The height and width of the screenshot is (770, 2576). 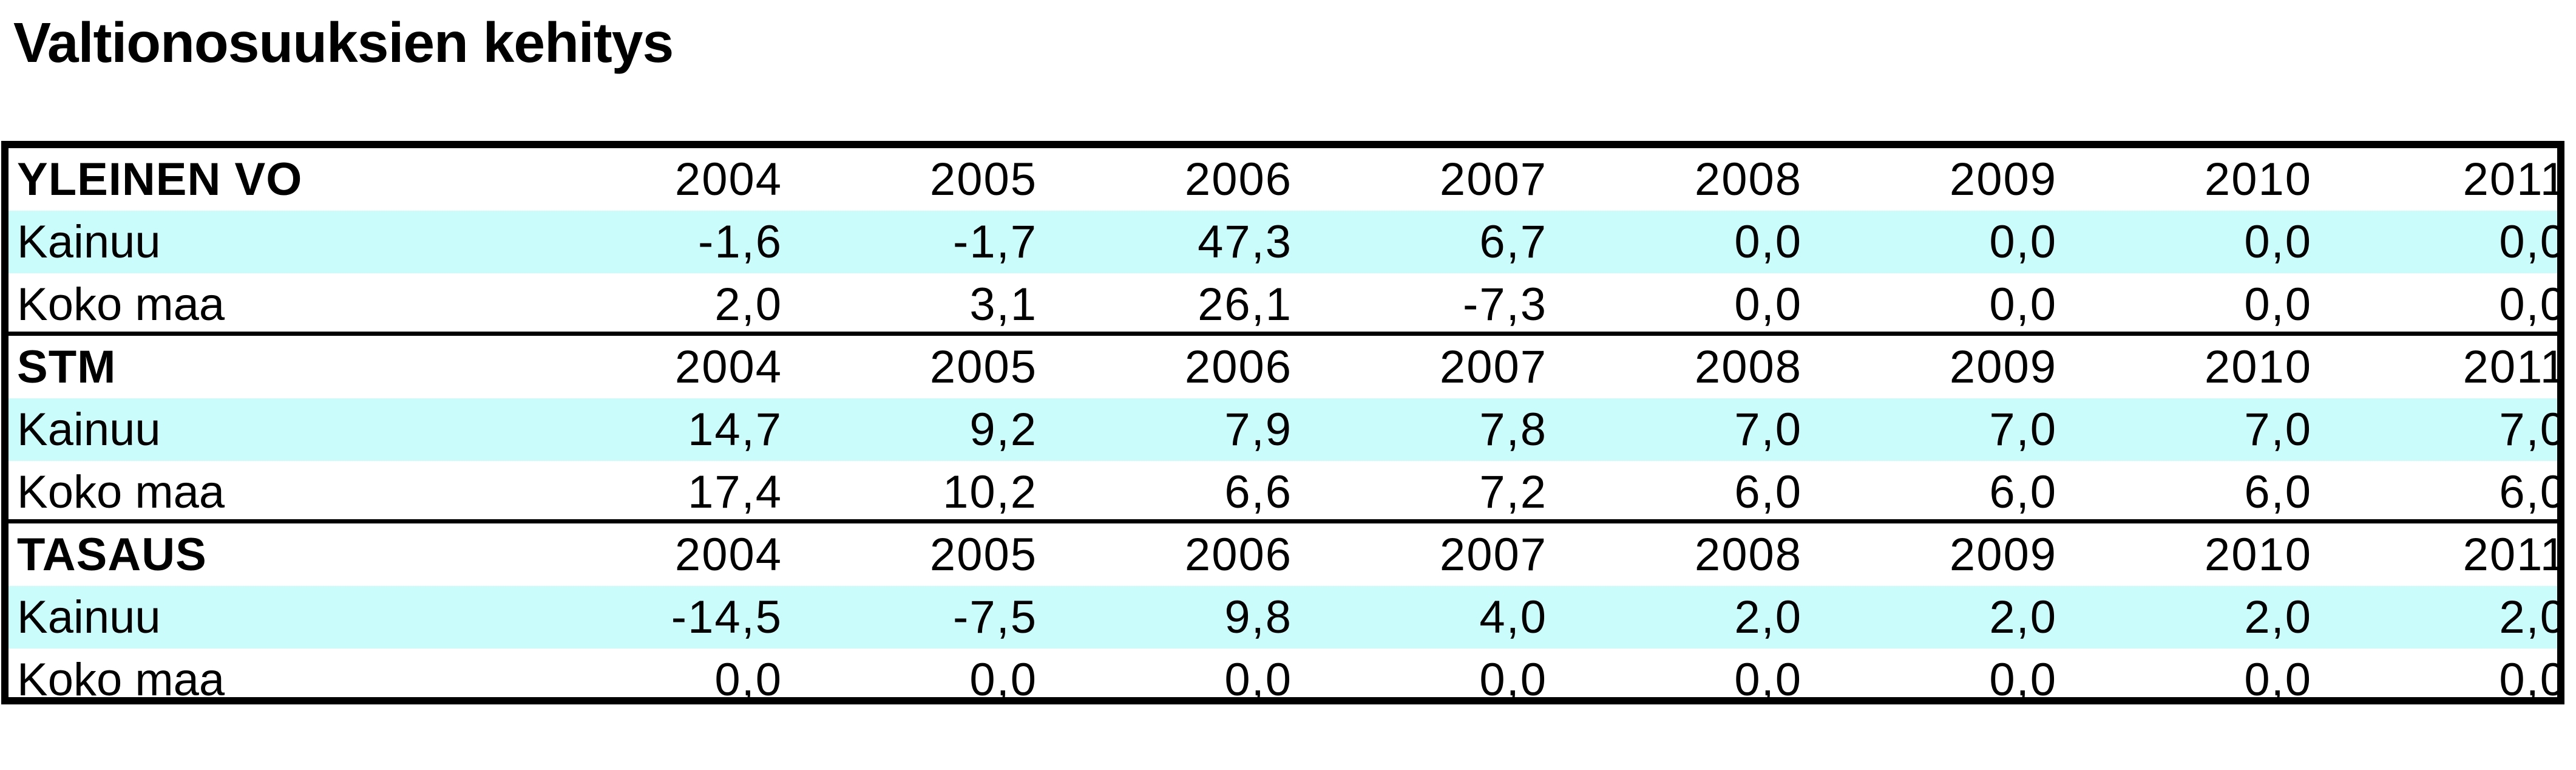 I want to click on table-row-koko-maa: Koko maa 0,0 0,0 0,0 0,0 0,0 0,0 0,0 0,0, so click(x=1287, y=680).